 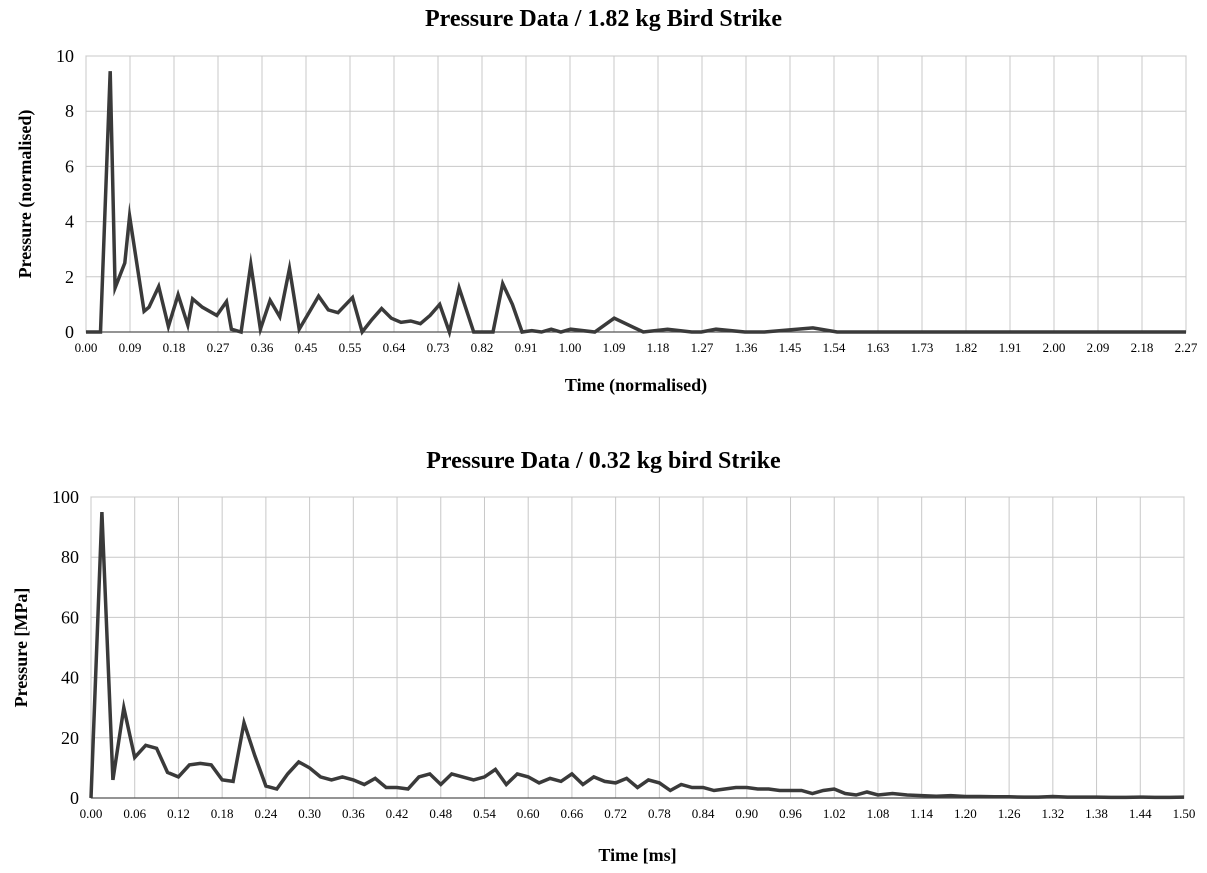 I want to click on x-tick-label: 0.91, so click(x=526, y=347).